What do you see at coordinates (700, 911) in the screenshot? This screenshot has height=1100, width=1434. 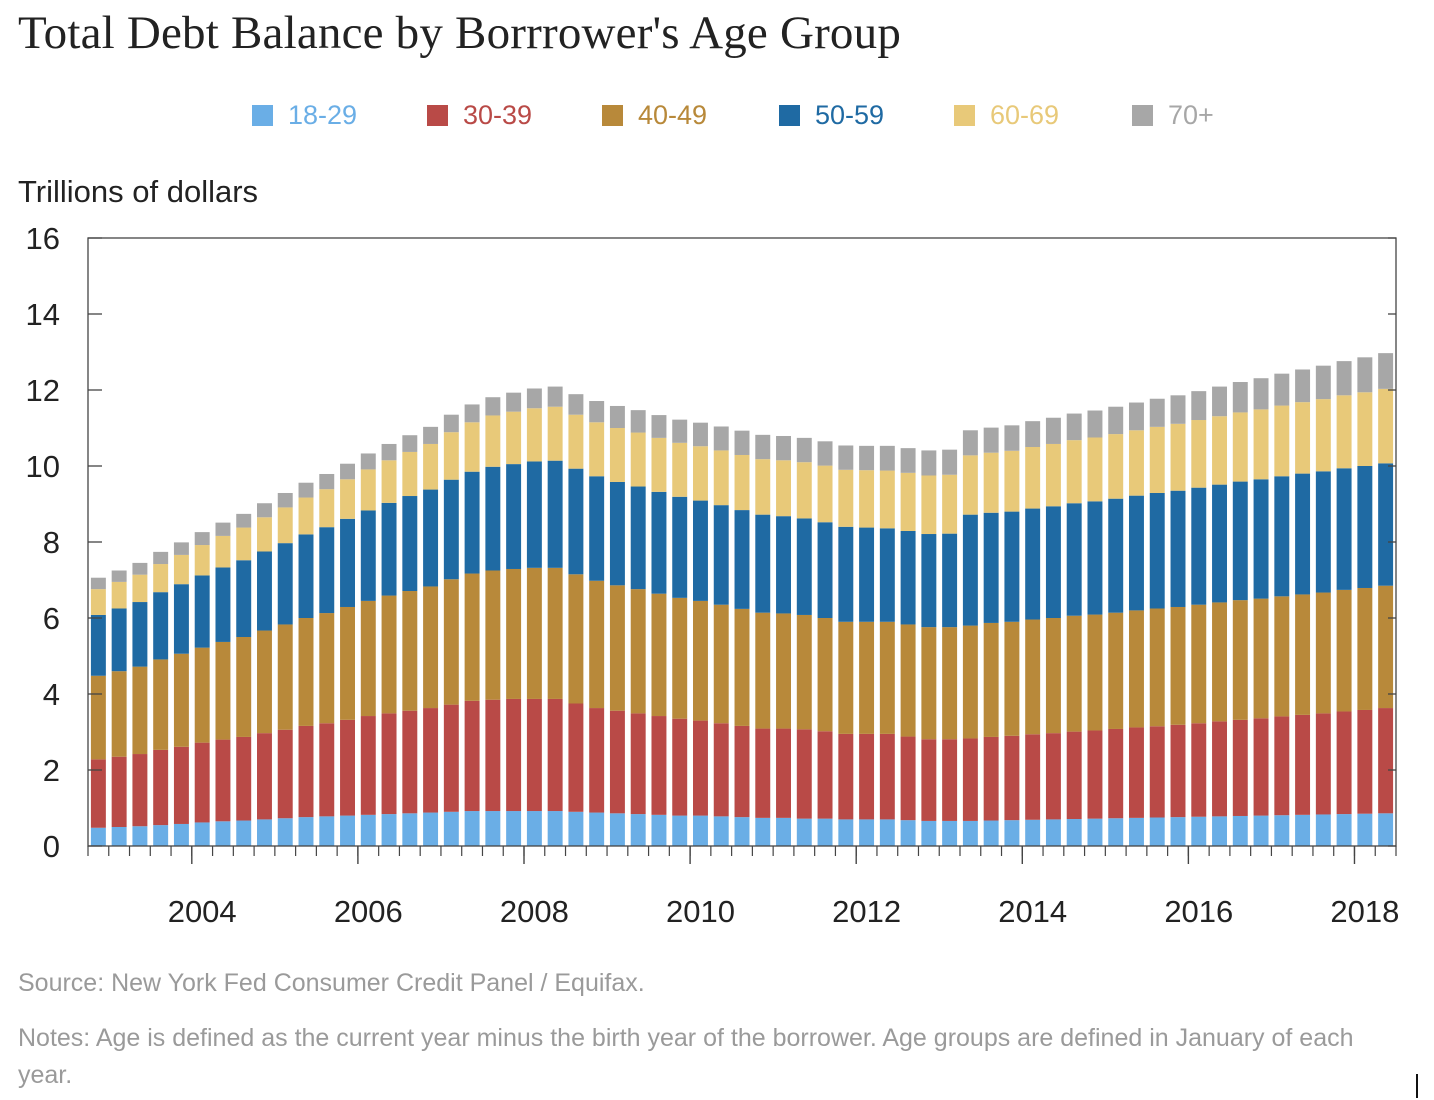 I see `x-tick-label: 2010` at bounding box center [700, 911].